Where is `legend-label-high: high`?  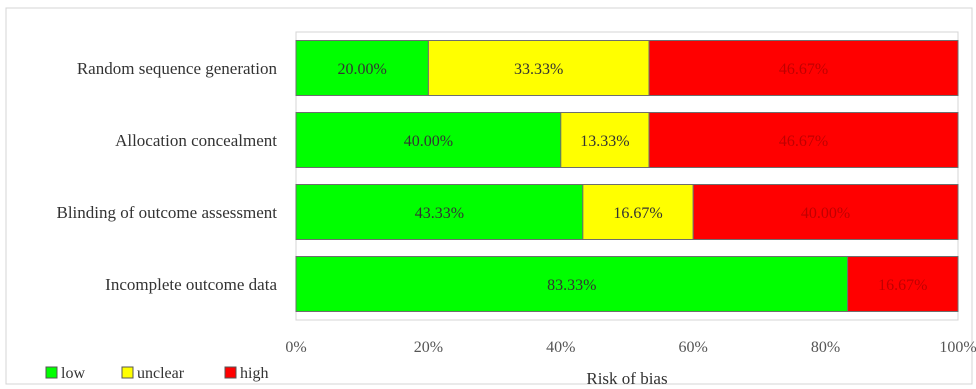 legend-label-high: high is located at coordinates (254, 373).